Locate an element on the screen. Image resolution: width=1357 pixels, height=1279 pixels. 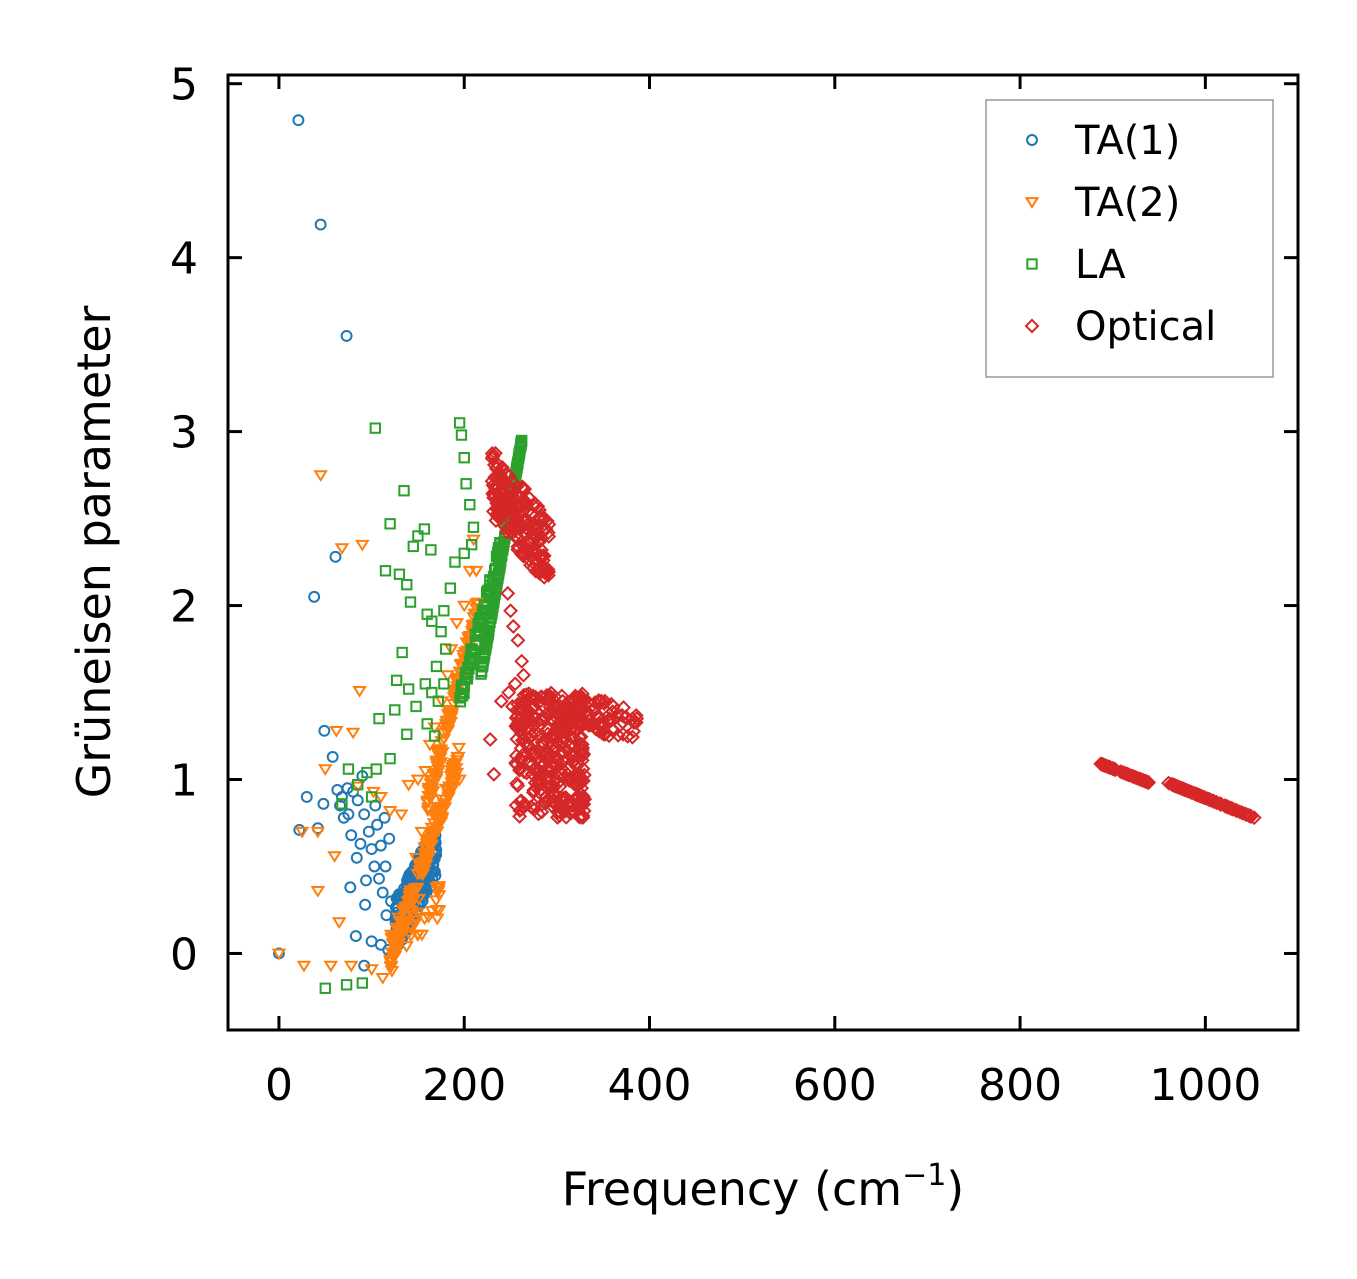
x-tick-label: 1000 is located at coordinates (1205, 1085).